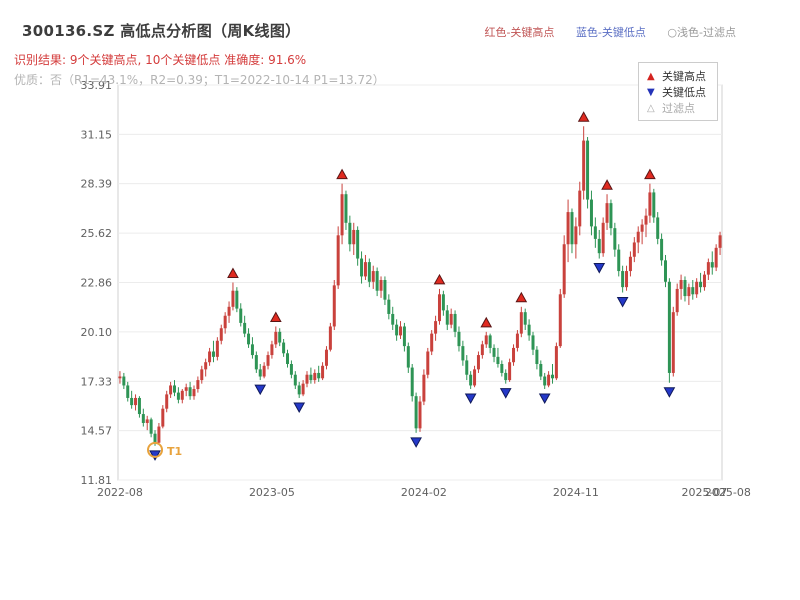 This screenshot has width=800, height=600. I want to click on y-tick-label: 33.91, so click(97, 85).